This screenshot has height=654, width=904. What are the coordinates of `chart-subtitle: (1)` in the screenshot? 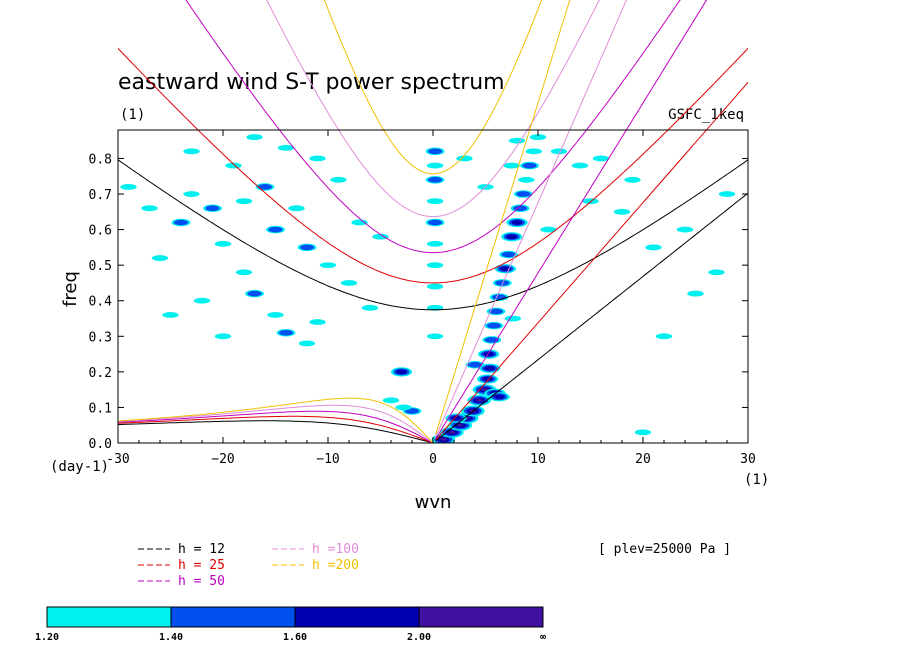 It's located at (132, 115).